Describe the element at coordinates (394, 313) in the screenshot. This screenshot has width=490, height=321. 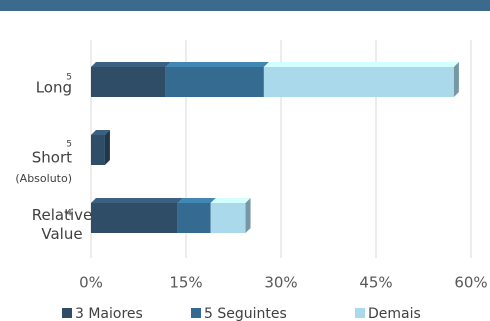
I see `legend-label: Demais` at that location.